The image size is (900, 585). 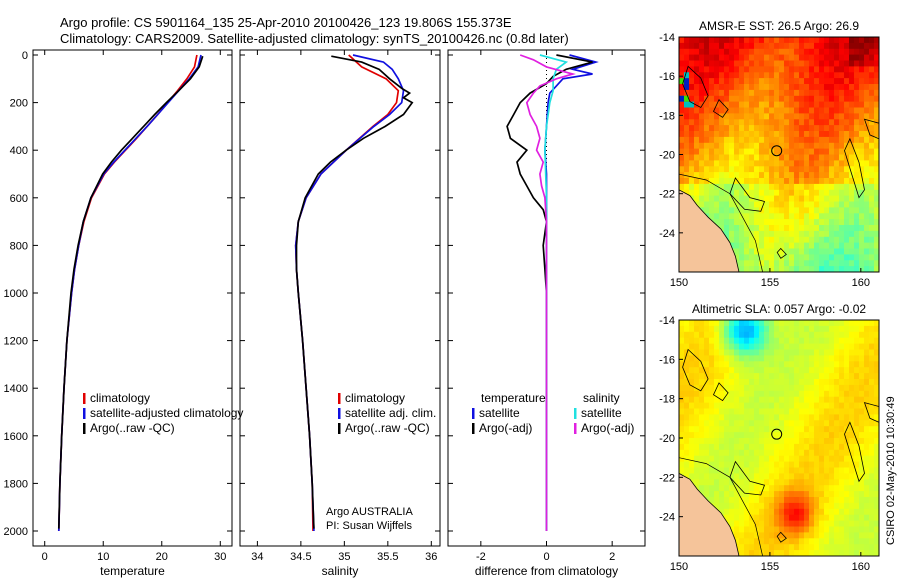 I want to click on shelf-contour, so click(x=721, y=222).